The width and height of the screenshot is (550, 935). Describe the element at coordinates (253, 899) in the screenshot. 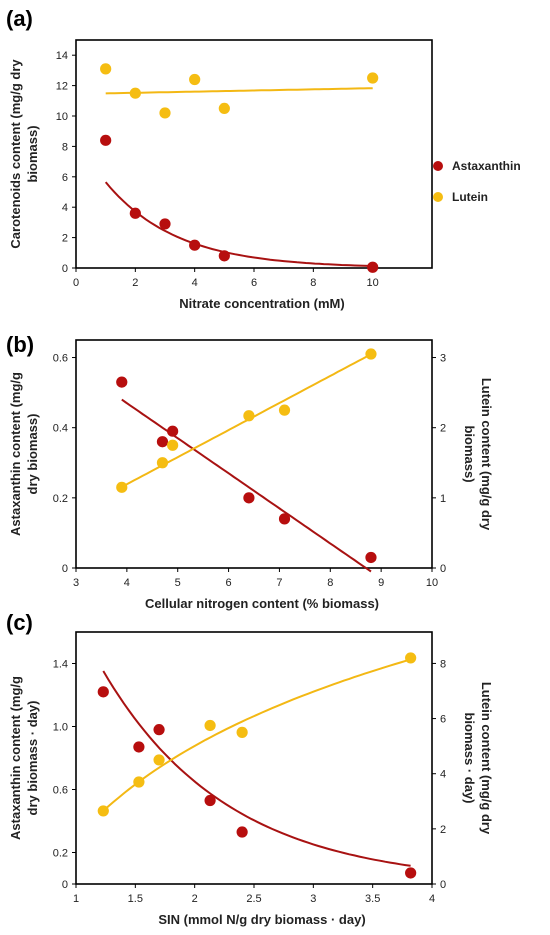

I see `x-tick-label: 2.5` at that location.